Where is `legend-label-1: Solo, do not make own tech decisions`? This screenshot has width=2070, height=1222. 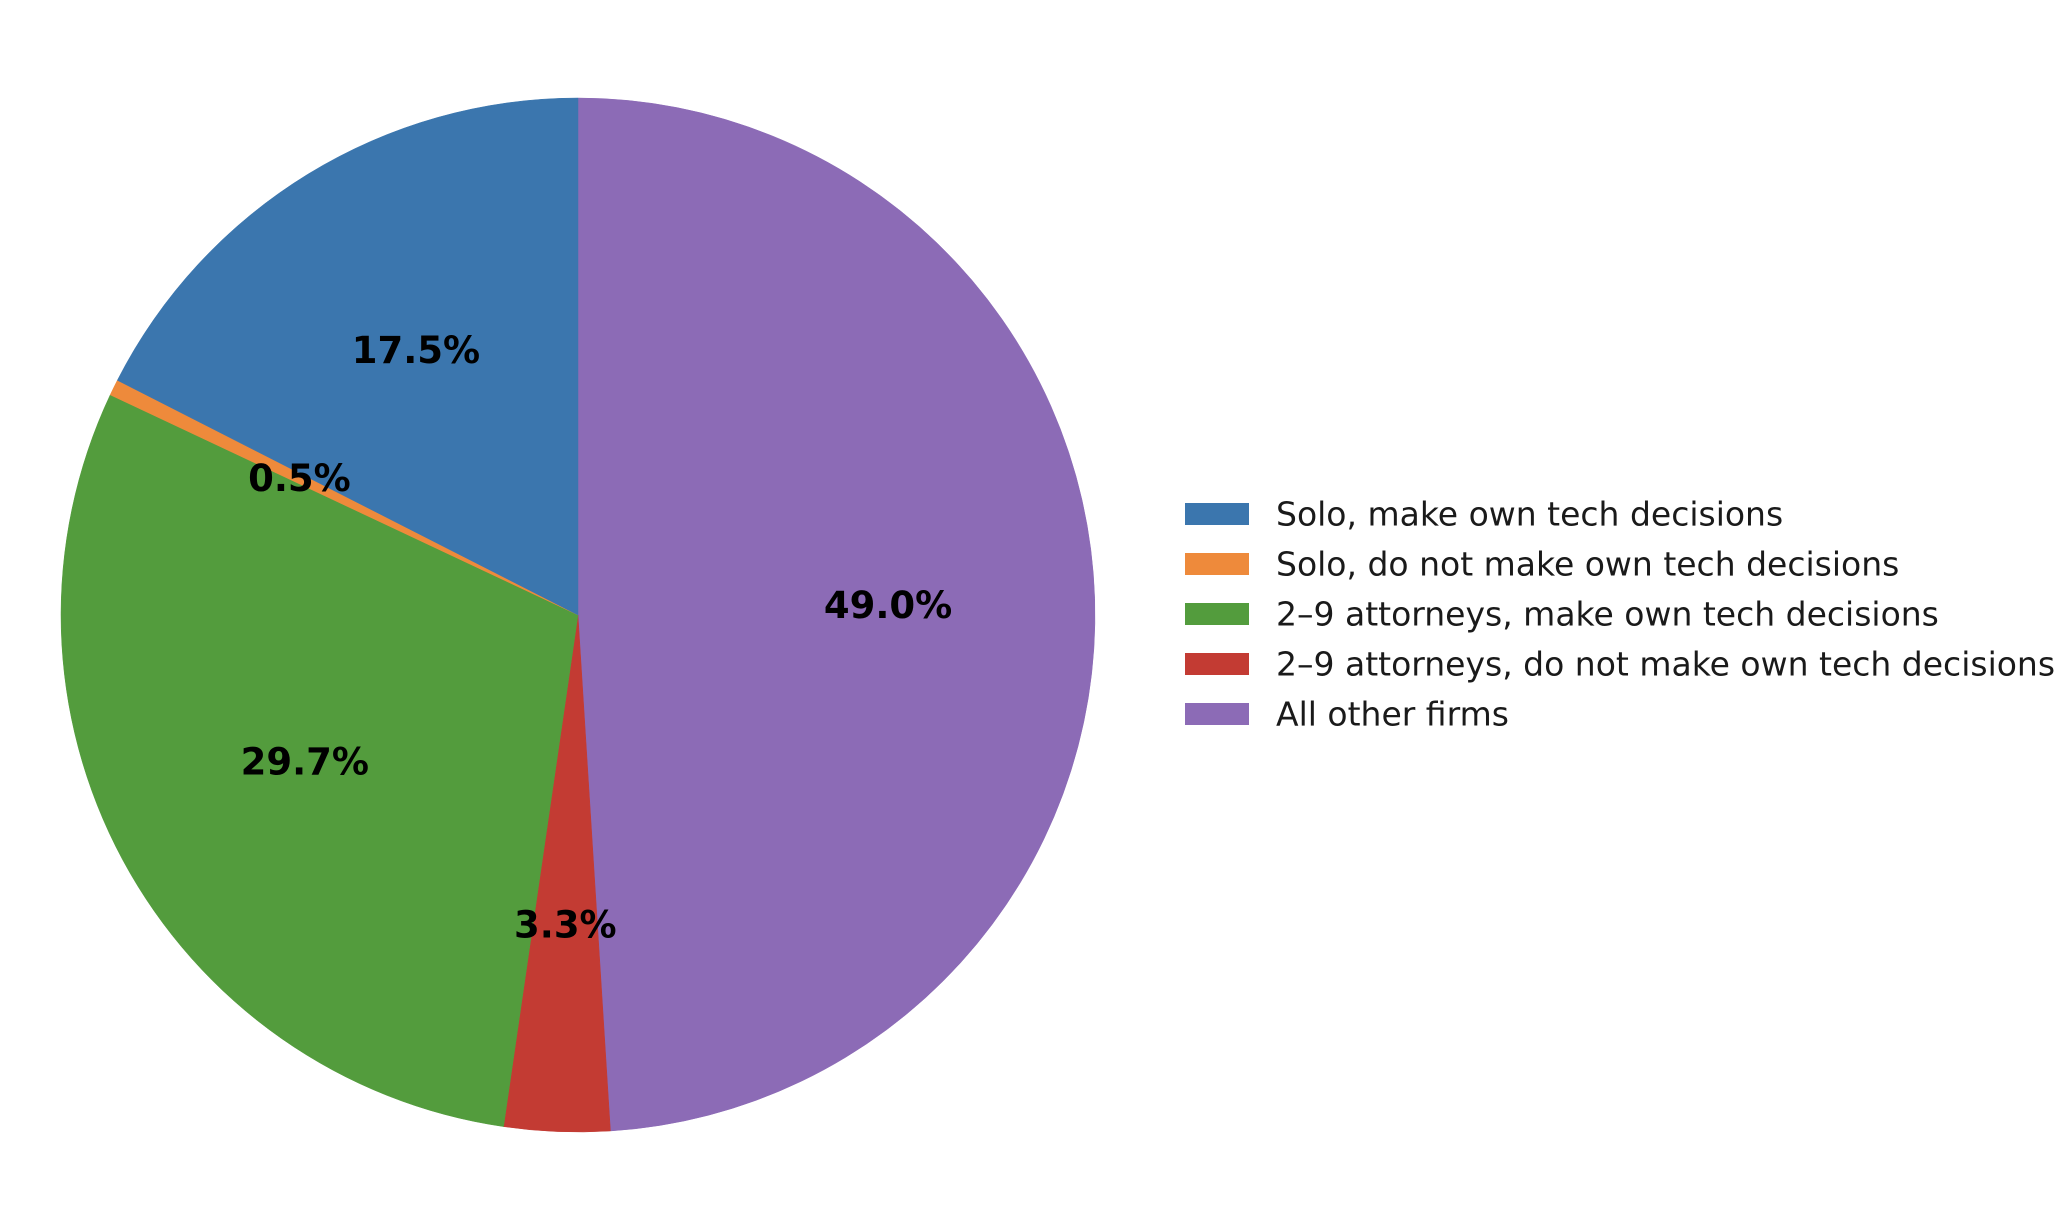
legend-label-1: Solo, do not make own tech decisions is located at coordinates (1587, 564).